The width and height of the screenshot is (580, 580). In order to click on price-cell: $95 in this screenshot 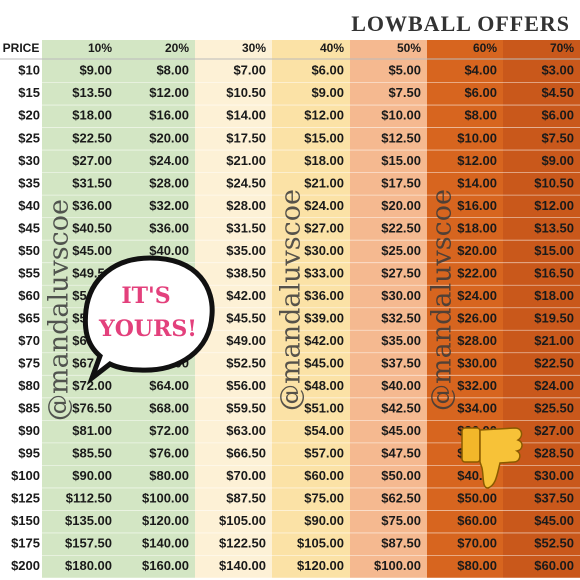, I will do `click(29, 453)`.